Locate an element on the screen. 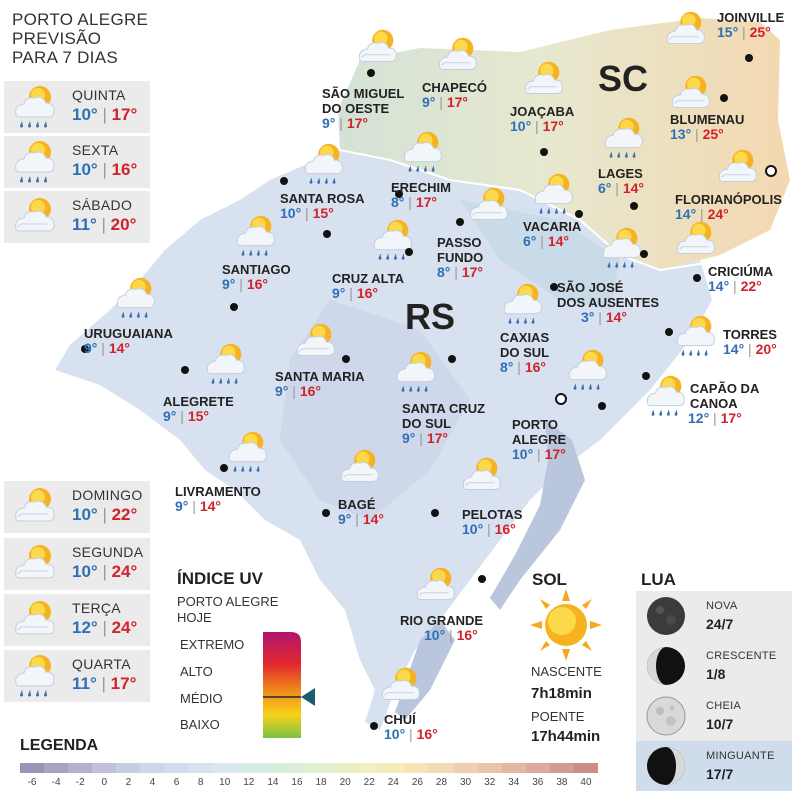 The width and height of the screenshot is (800, 796). forecast-row: QUINTA 10° | 17° is located at coordinates (77, 107).